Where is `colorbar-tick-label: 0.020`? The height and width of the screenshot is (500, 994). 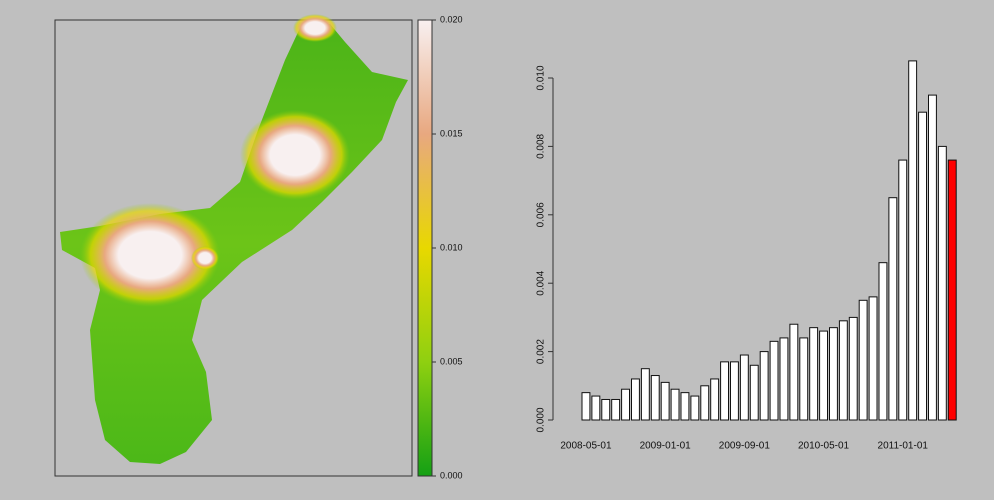 colorbar-tick-label: 0.020 is located at coordinates (451, 19).